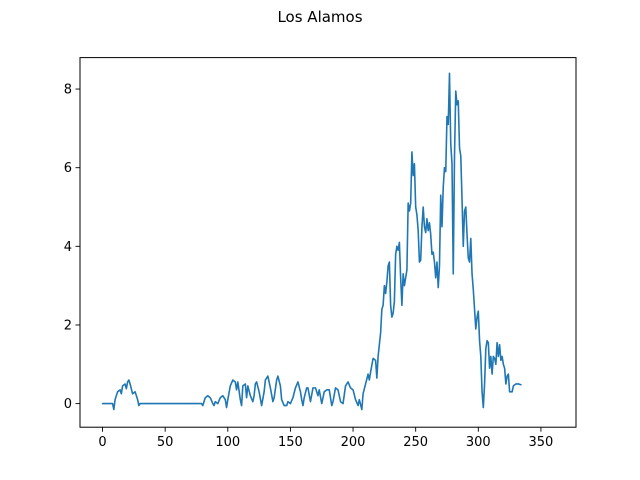 The image size is (640, 480). Describe the element at coordinates (227, 442) in the screenshot. I see `x-tick-label: 100` at that location.